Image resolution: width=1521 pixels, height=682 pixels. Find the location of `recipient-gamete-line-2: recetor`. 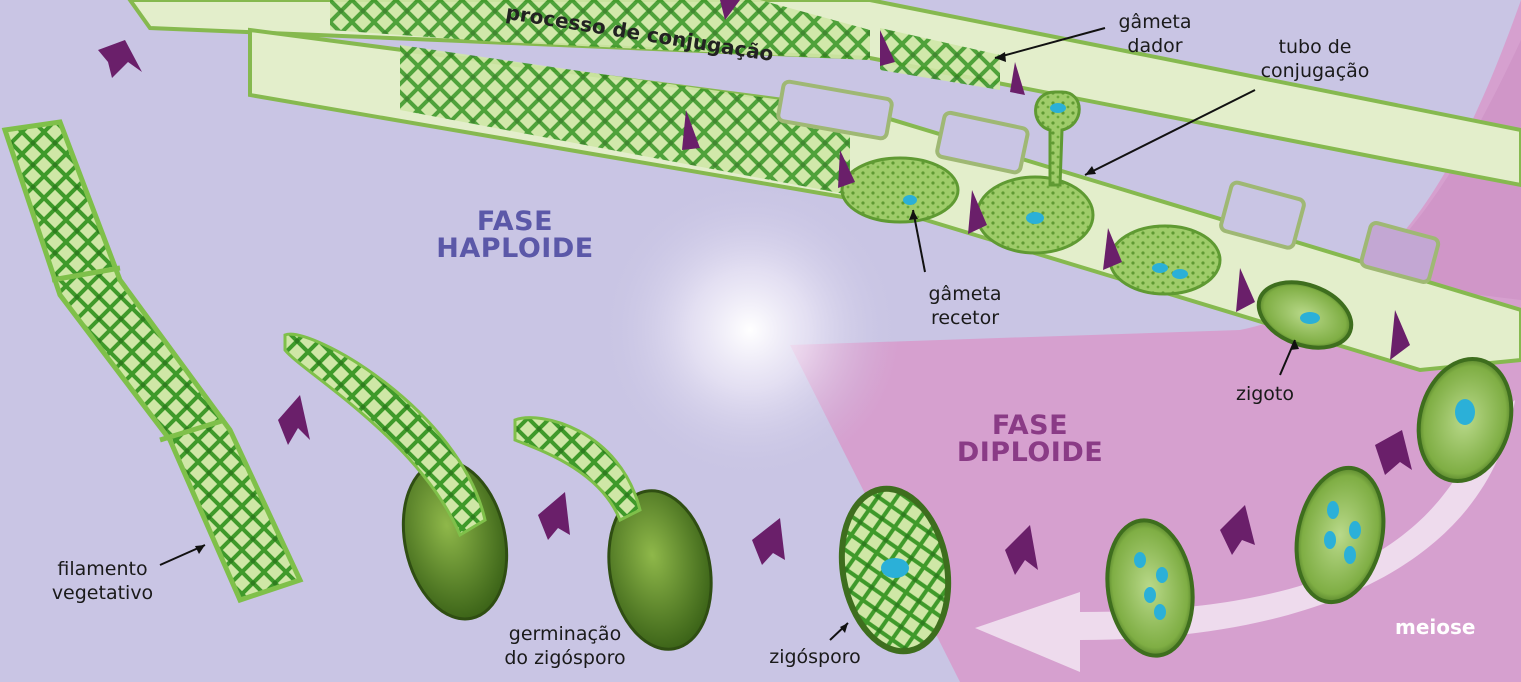

recipient-gamete-line-2: recetor is located at coordinates (965, 318).